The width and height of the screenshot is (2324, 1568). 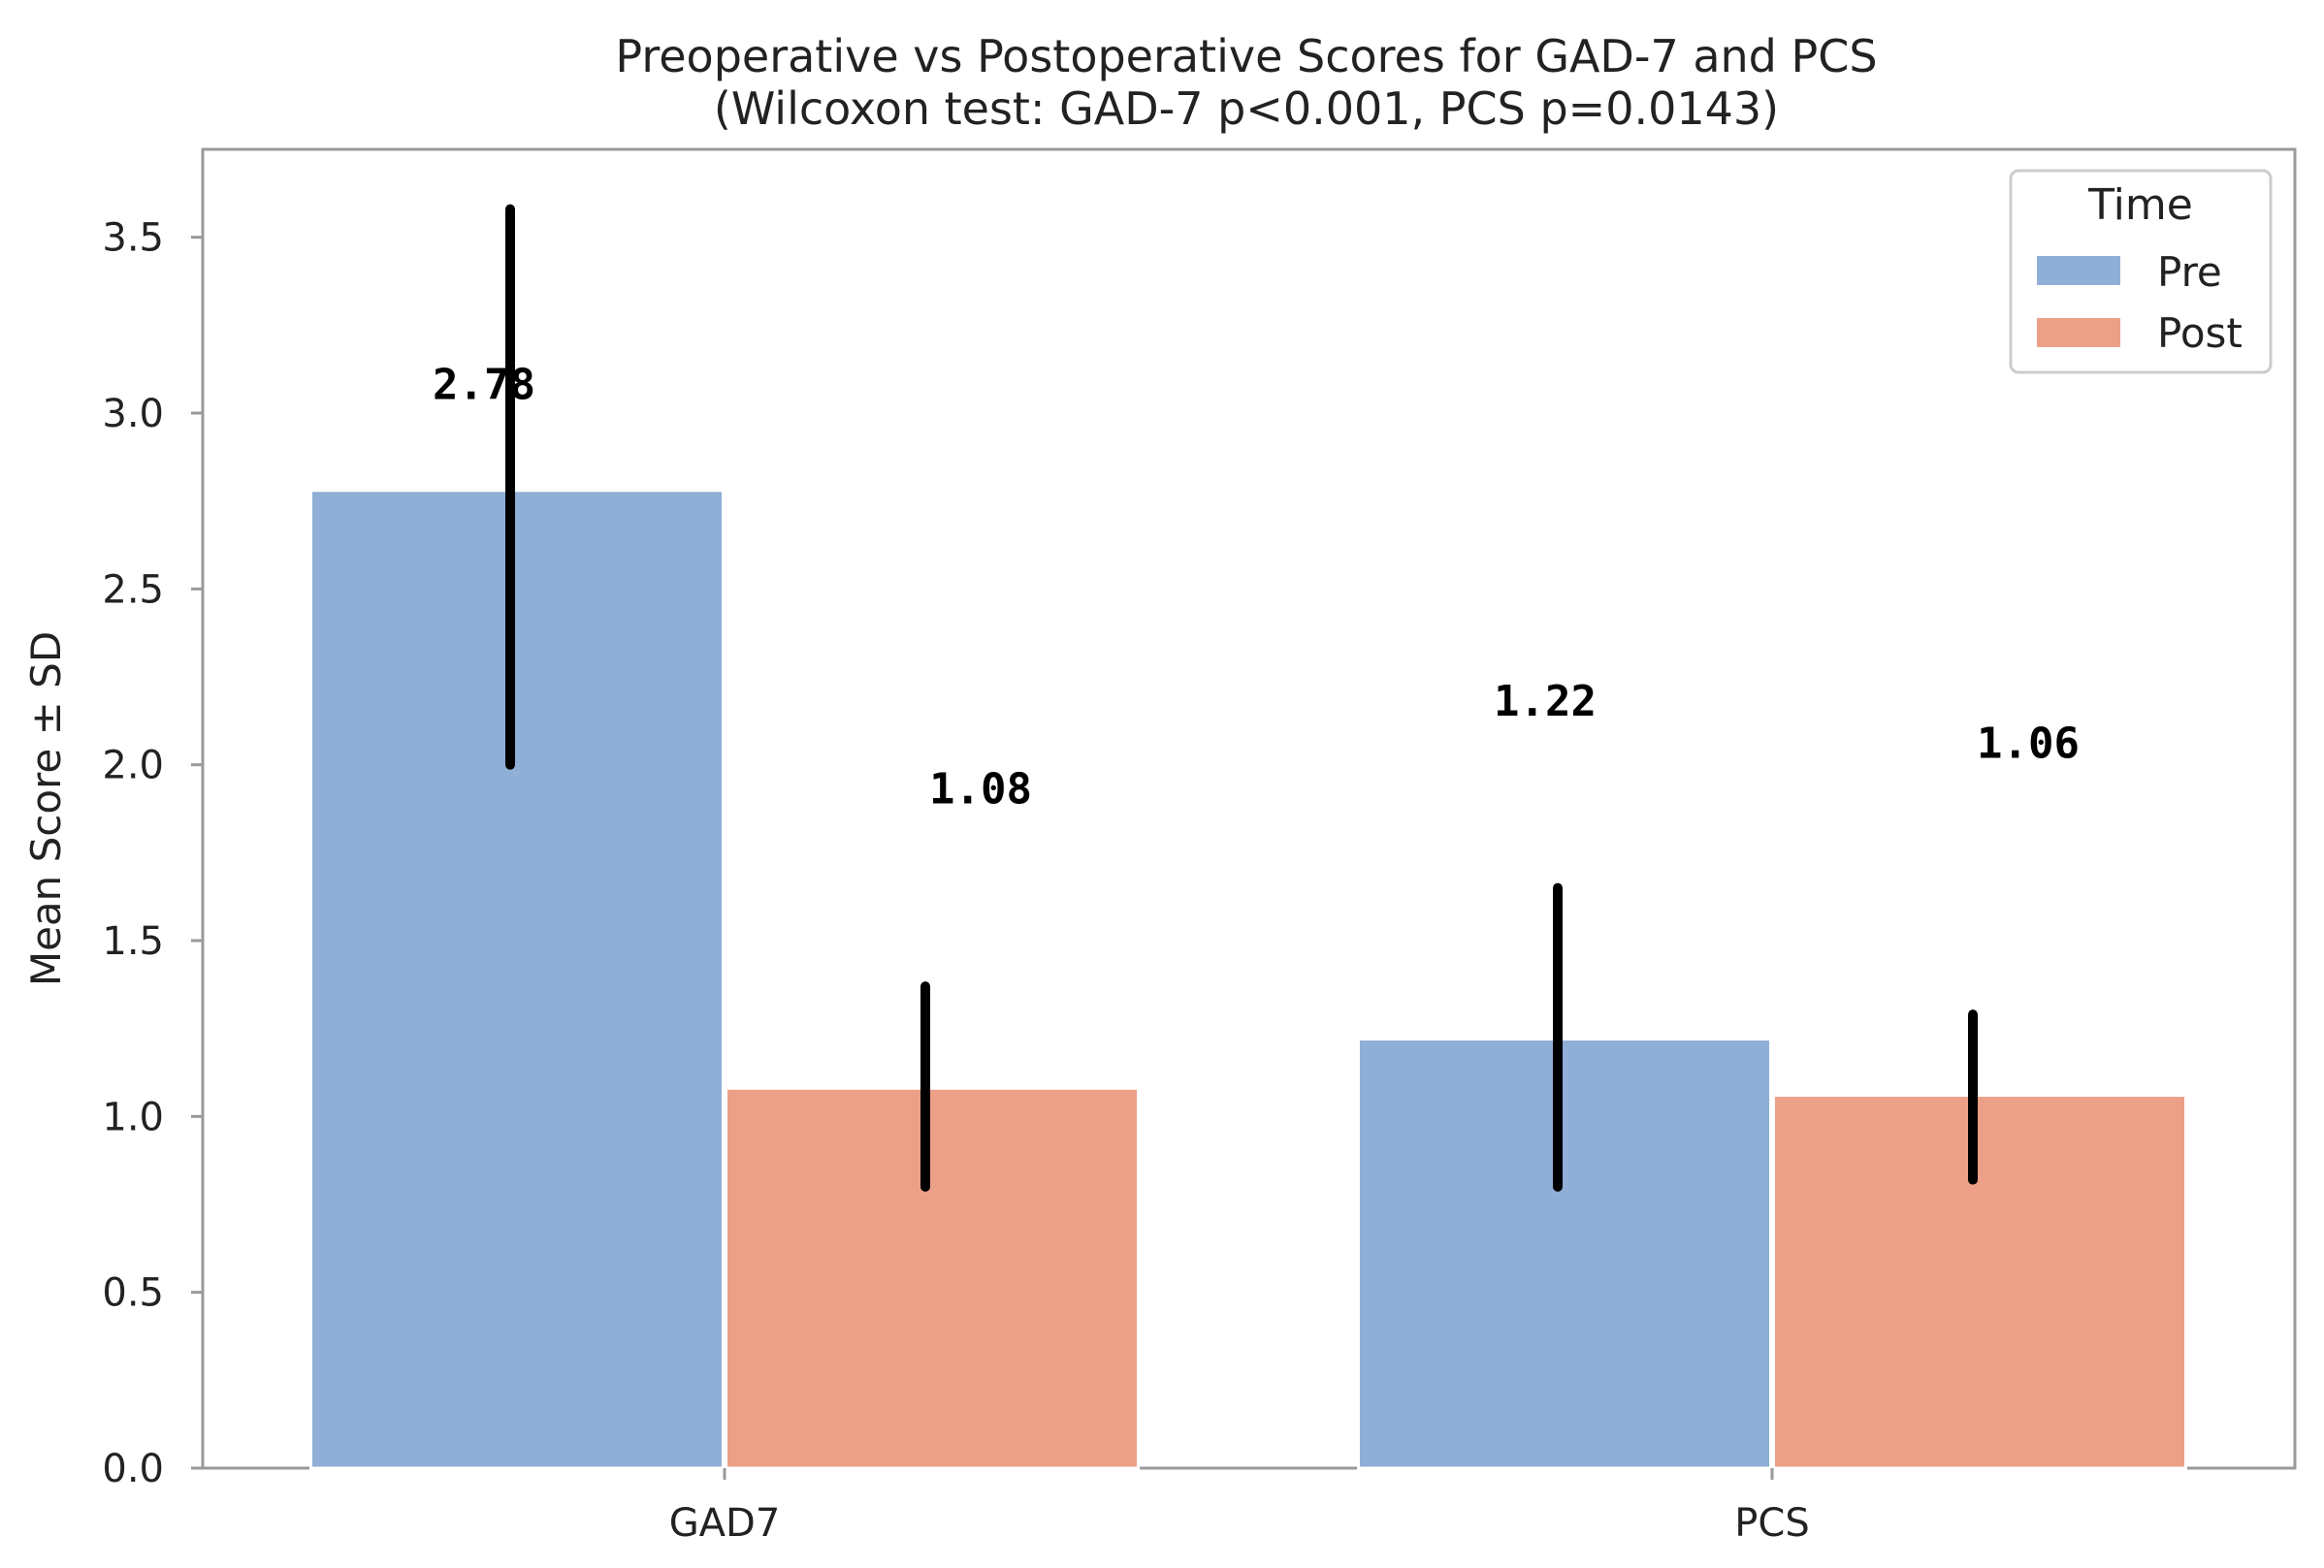 What do you see at coordinates (133, 238) in the screenshot?
I see `y-tick-label: 3.5` at bounding box center [133, 238].